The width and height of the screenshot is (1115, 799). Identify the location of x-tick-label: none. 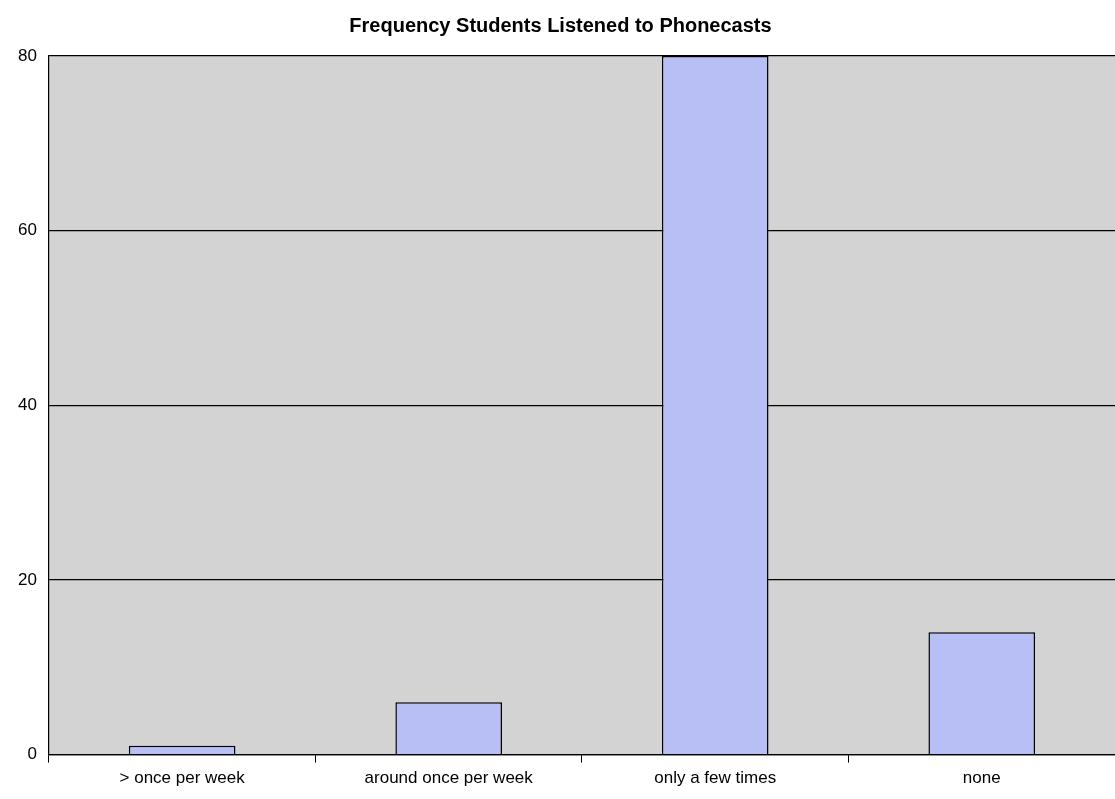
(981, 778).